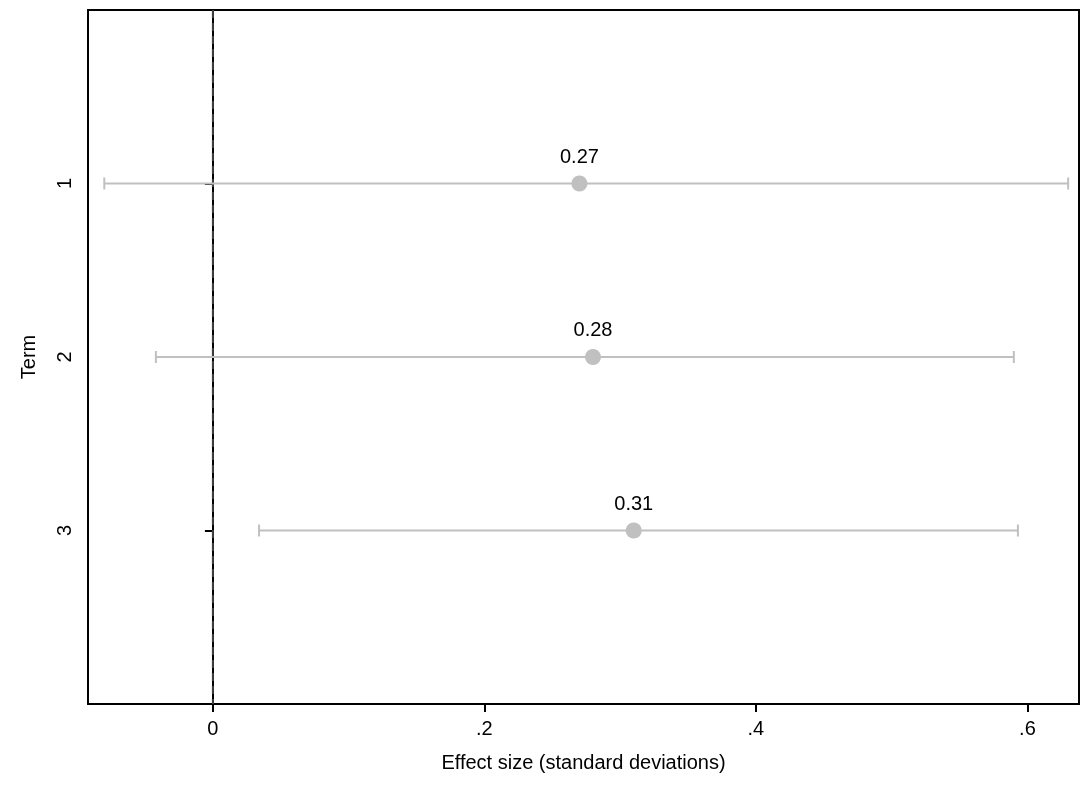 This screenshot has height=789, width=1089. I want to click on x-tick-label: .6, so click(1027, 728).